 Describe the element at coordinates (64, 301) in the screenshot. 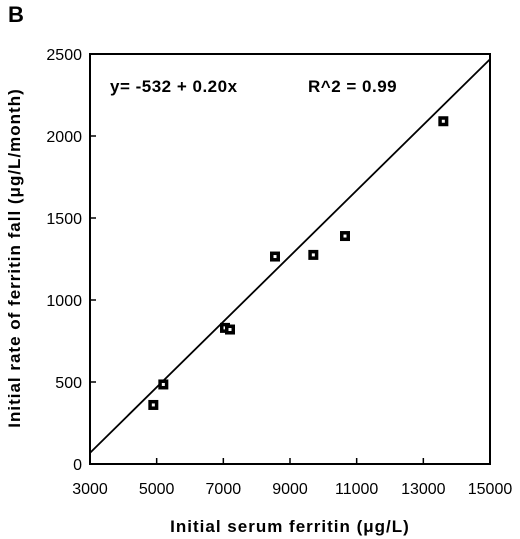

I see `y-tick-label: 1000` at that location.